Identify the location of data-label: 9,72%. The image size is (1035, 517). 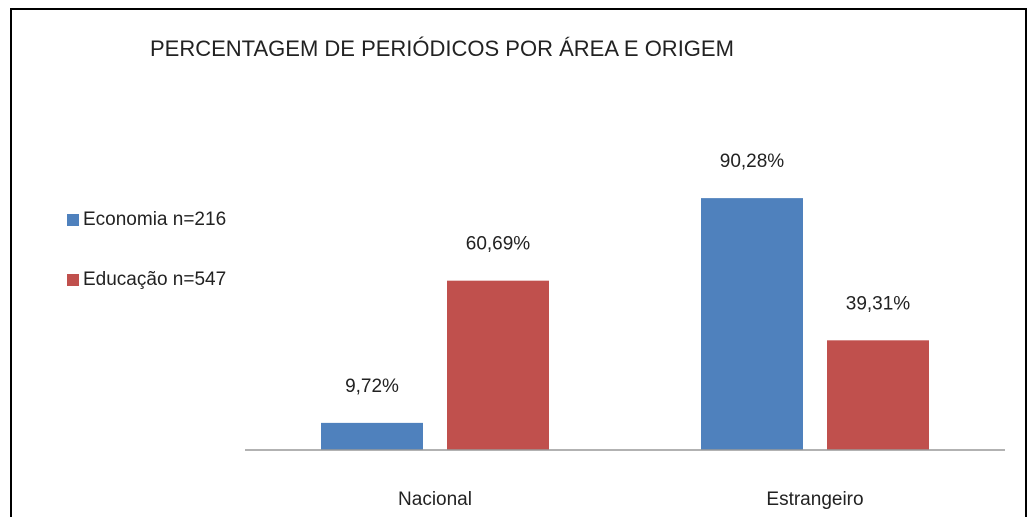
(372, 386).